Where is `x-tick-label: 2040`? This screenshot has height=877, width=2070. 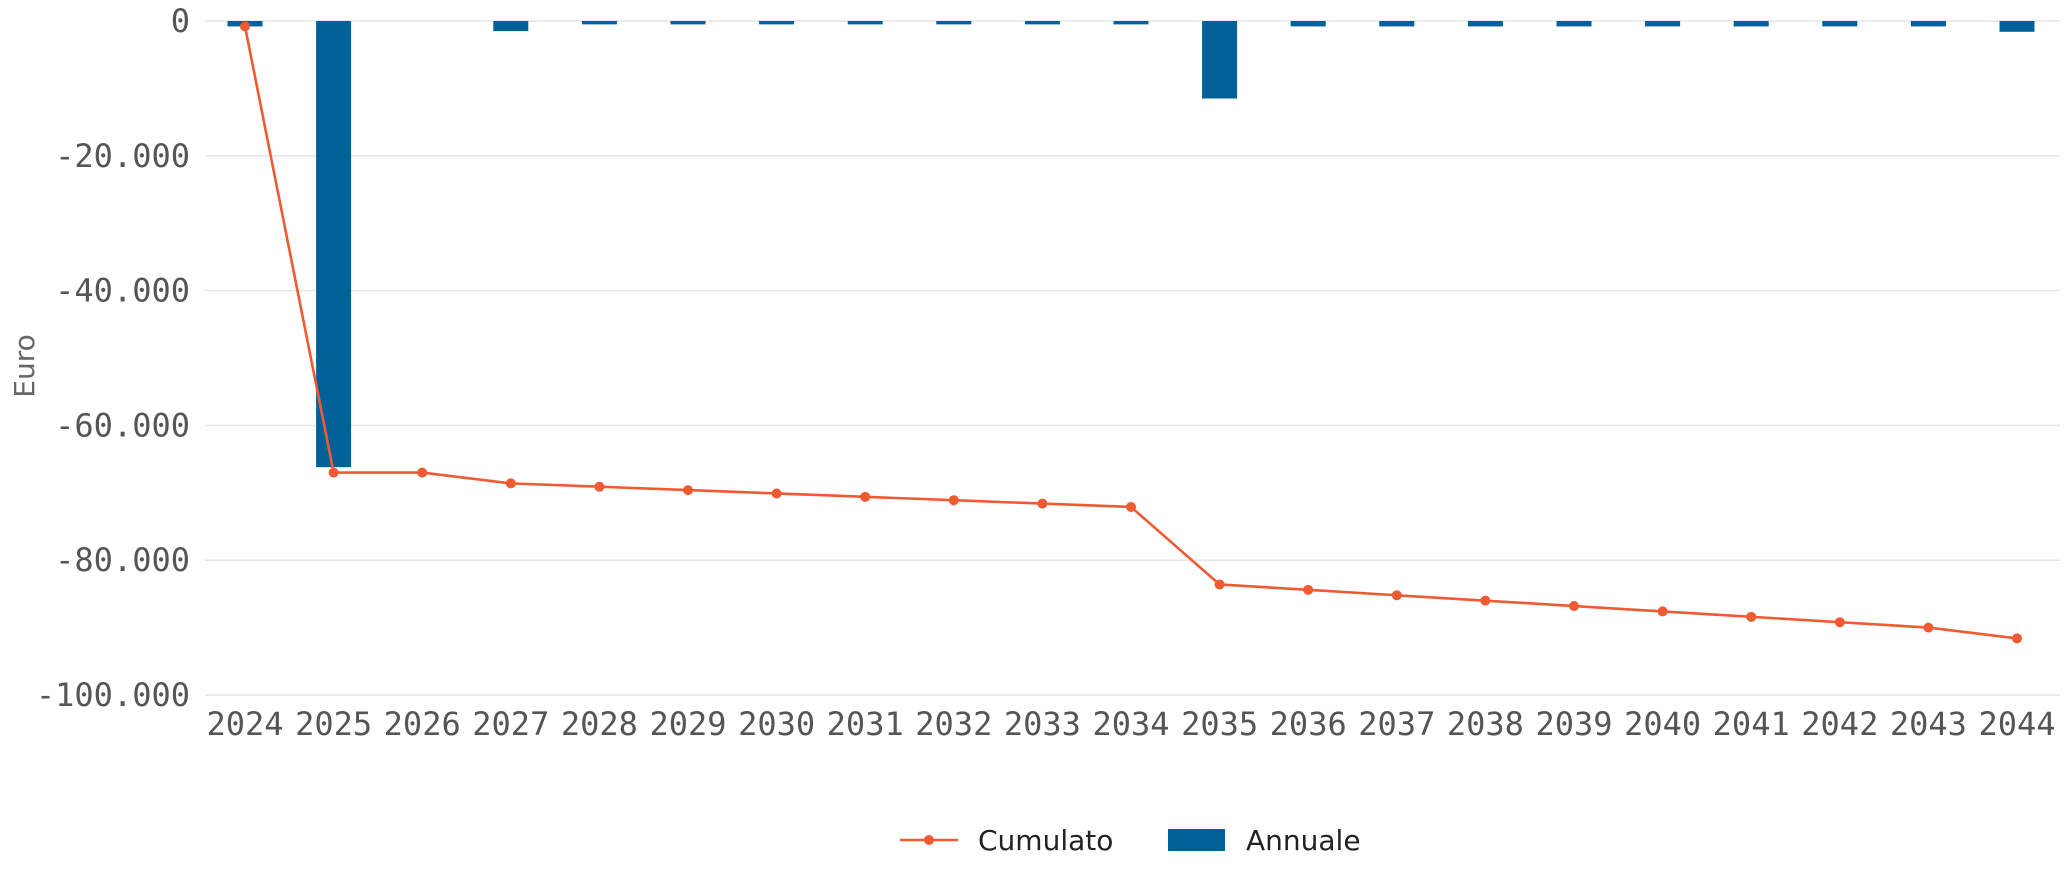
x-tick-label: 2040 is located at coordinates (1662, 724).